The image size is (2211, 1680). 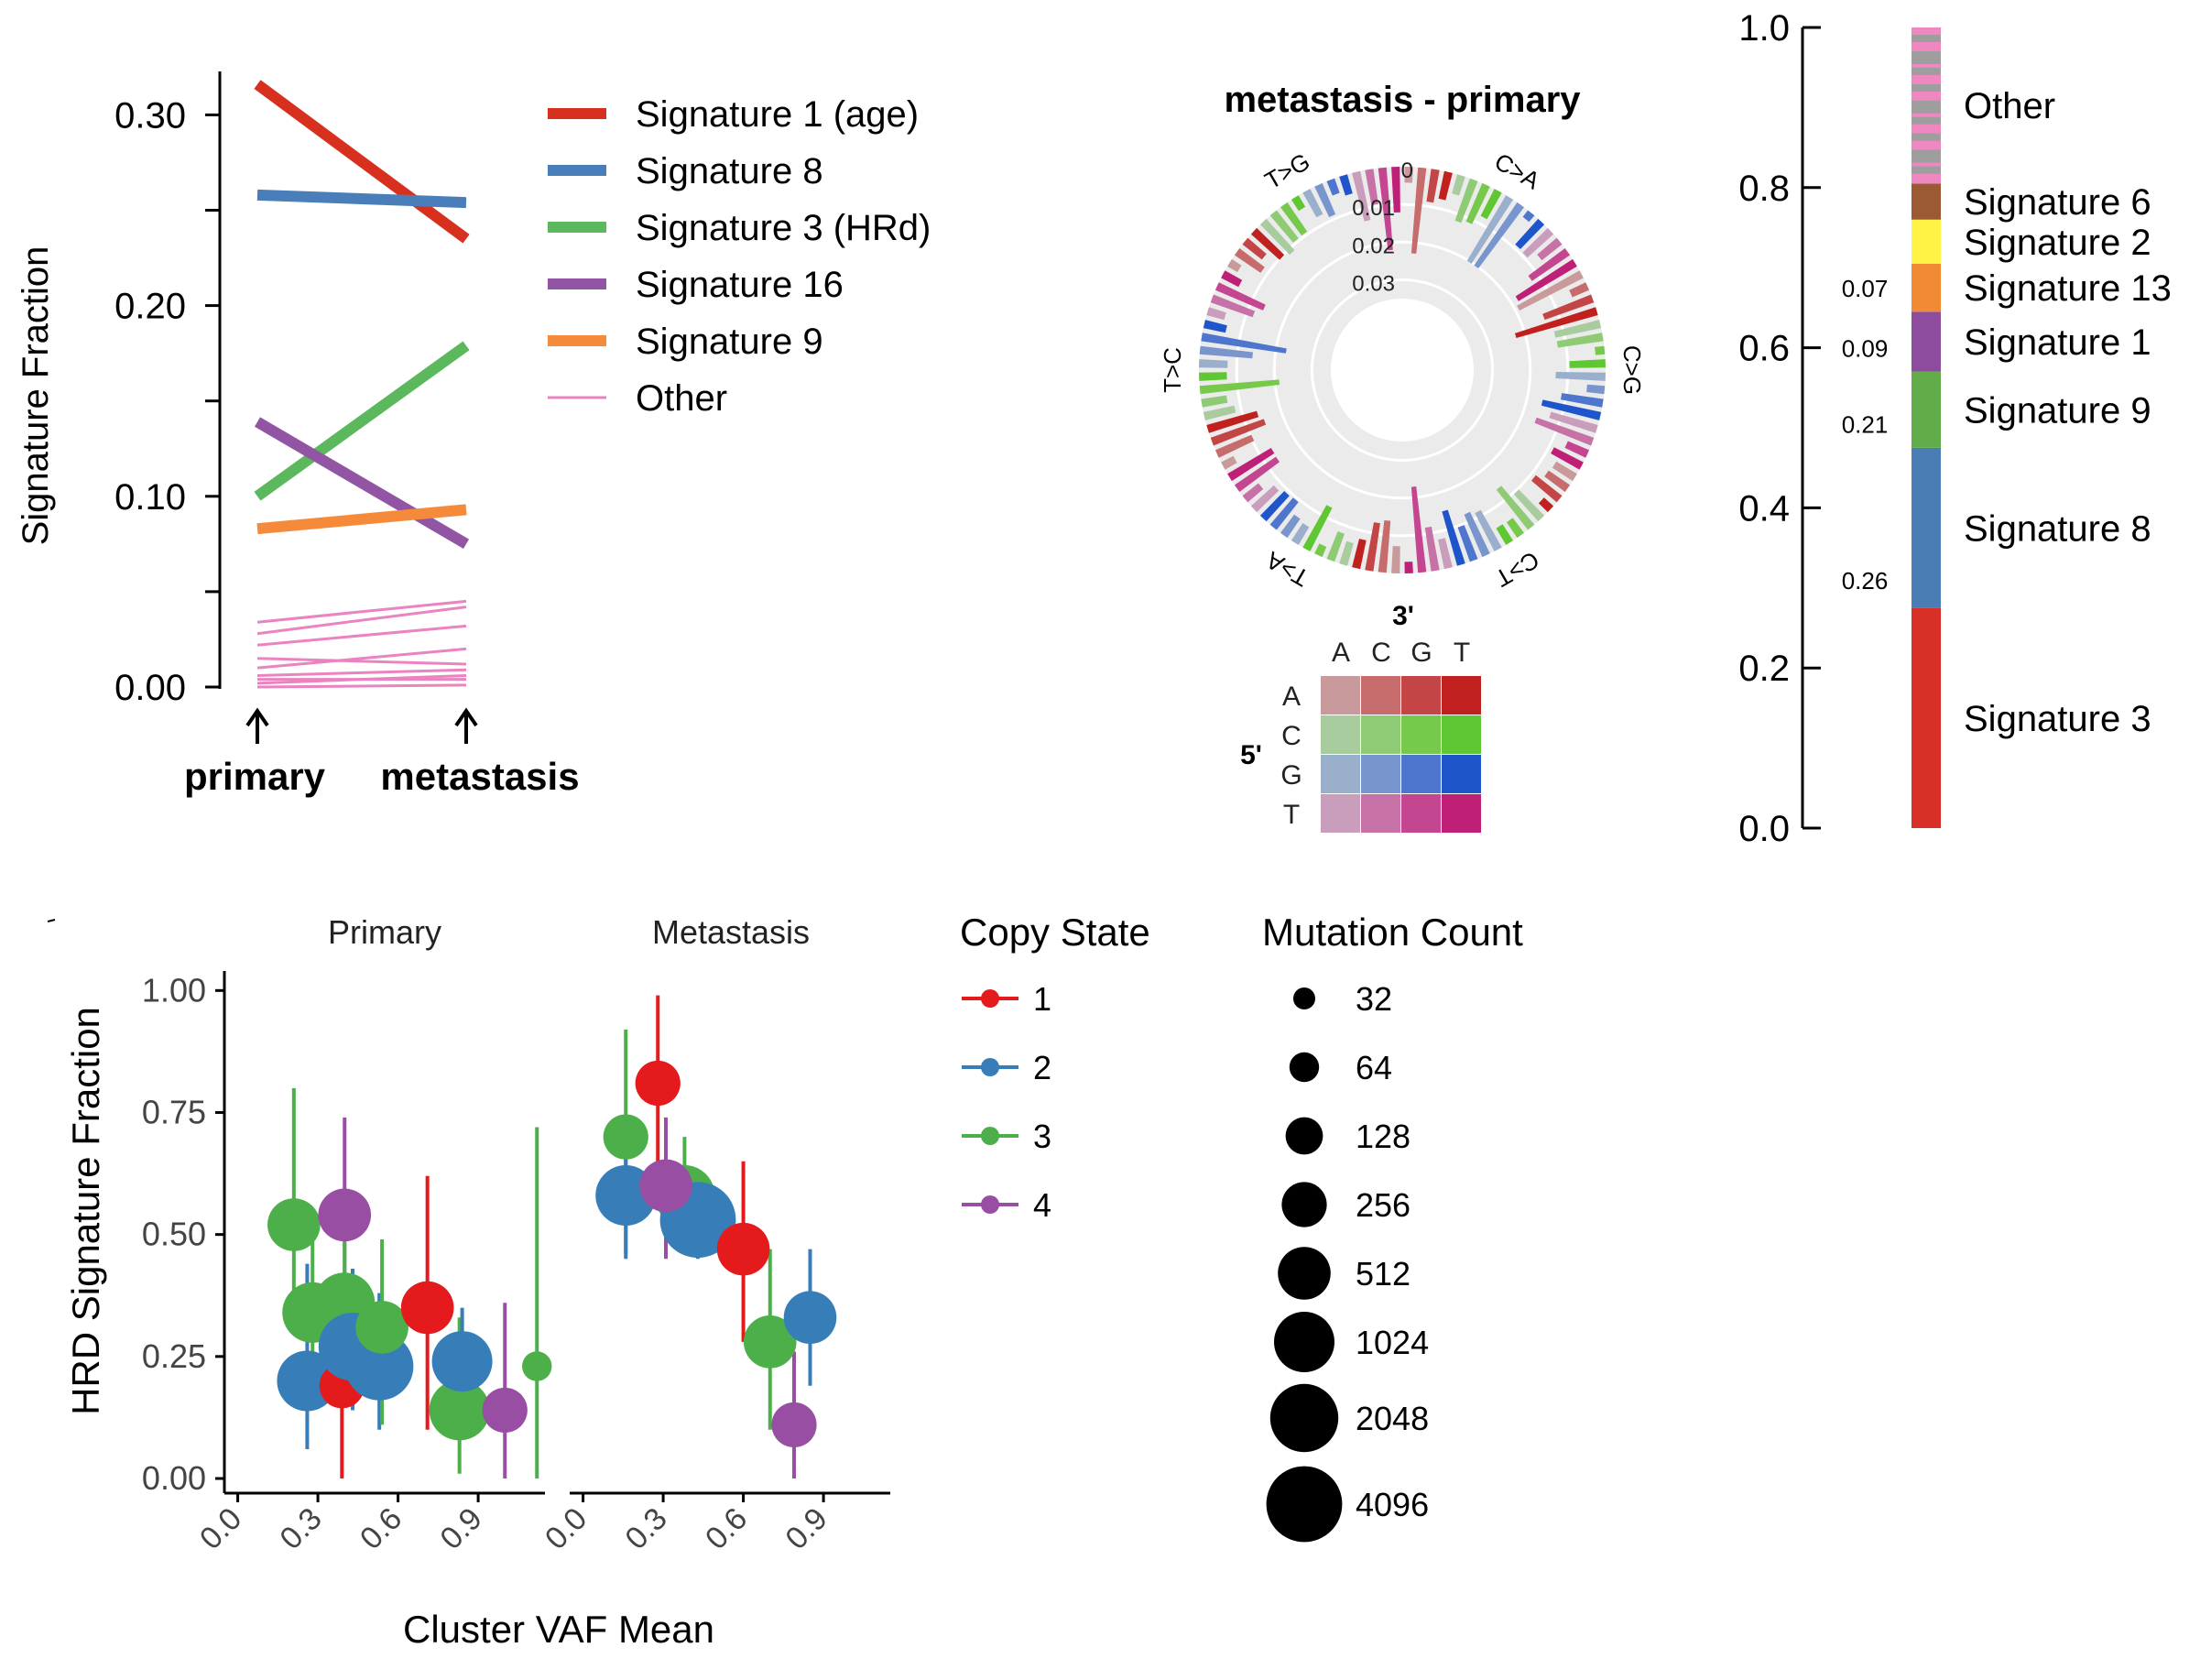 What do you see at coordinates (2057, 342) in the screenshot?
I see `stacked-label-signature-1: Signature 1` at bounding box center [2057, 342].